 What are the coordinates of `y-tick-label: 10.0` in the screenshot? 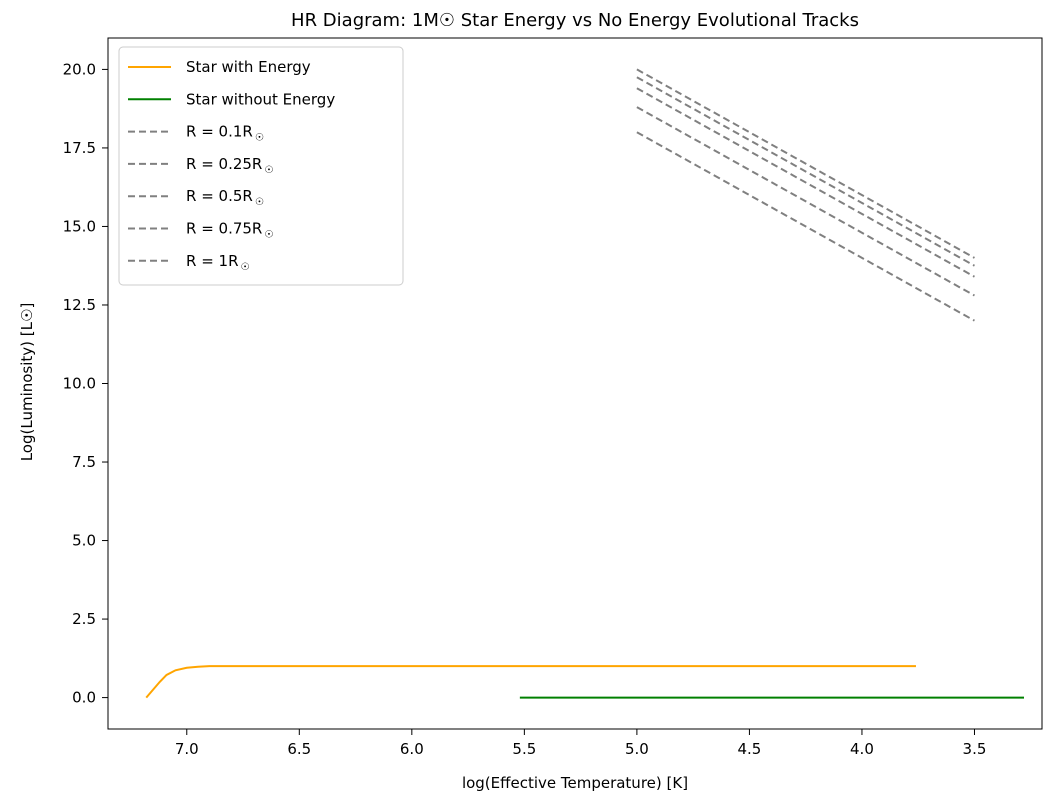 It's located at (79, 384).